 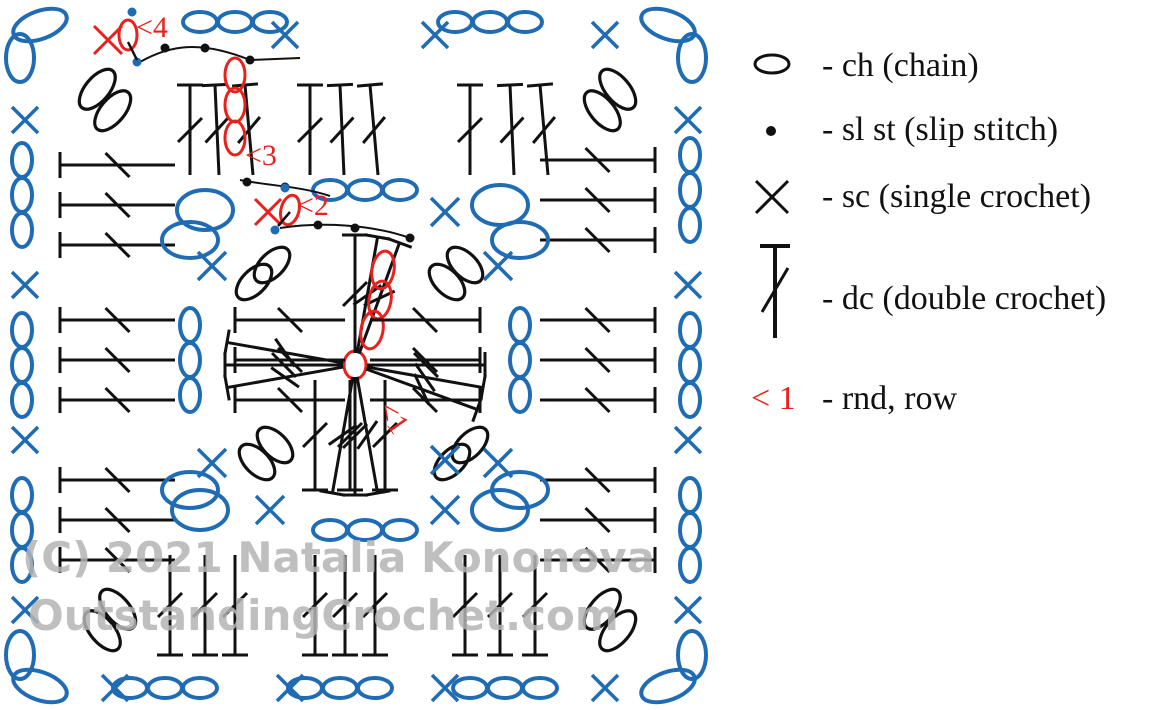 I want to click on round-label-1: <1, so click(x=392, y=417).